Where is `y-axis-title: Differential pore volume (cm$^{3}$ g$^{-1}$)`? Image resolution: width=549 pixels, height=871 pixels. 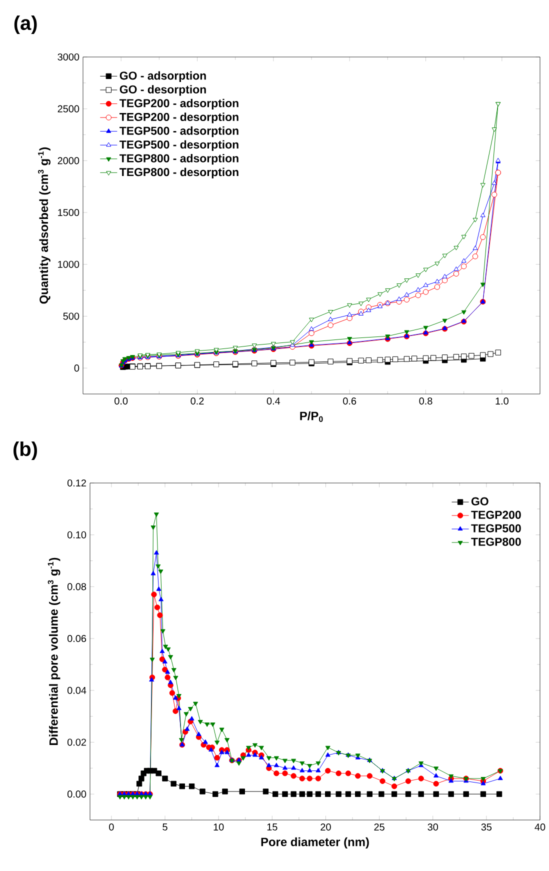 y-axis-title: Differential pore volume (cm$^{3}$ g$^{-1}$) is located at coordinates (54, 651).